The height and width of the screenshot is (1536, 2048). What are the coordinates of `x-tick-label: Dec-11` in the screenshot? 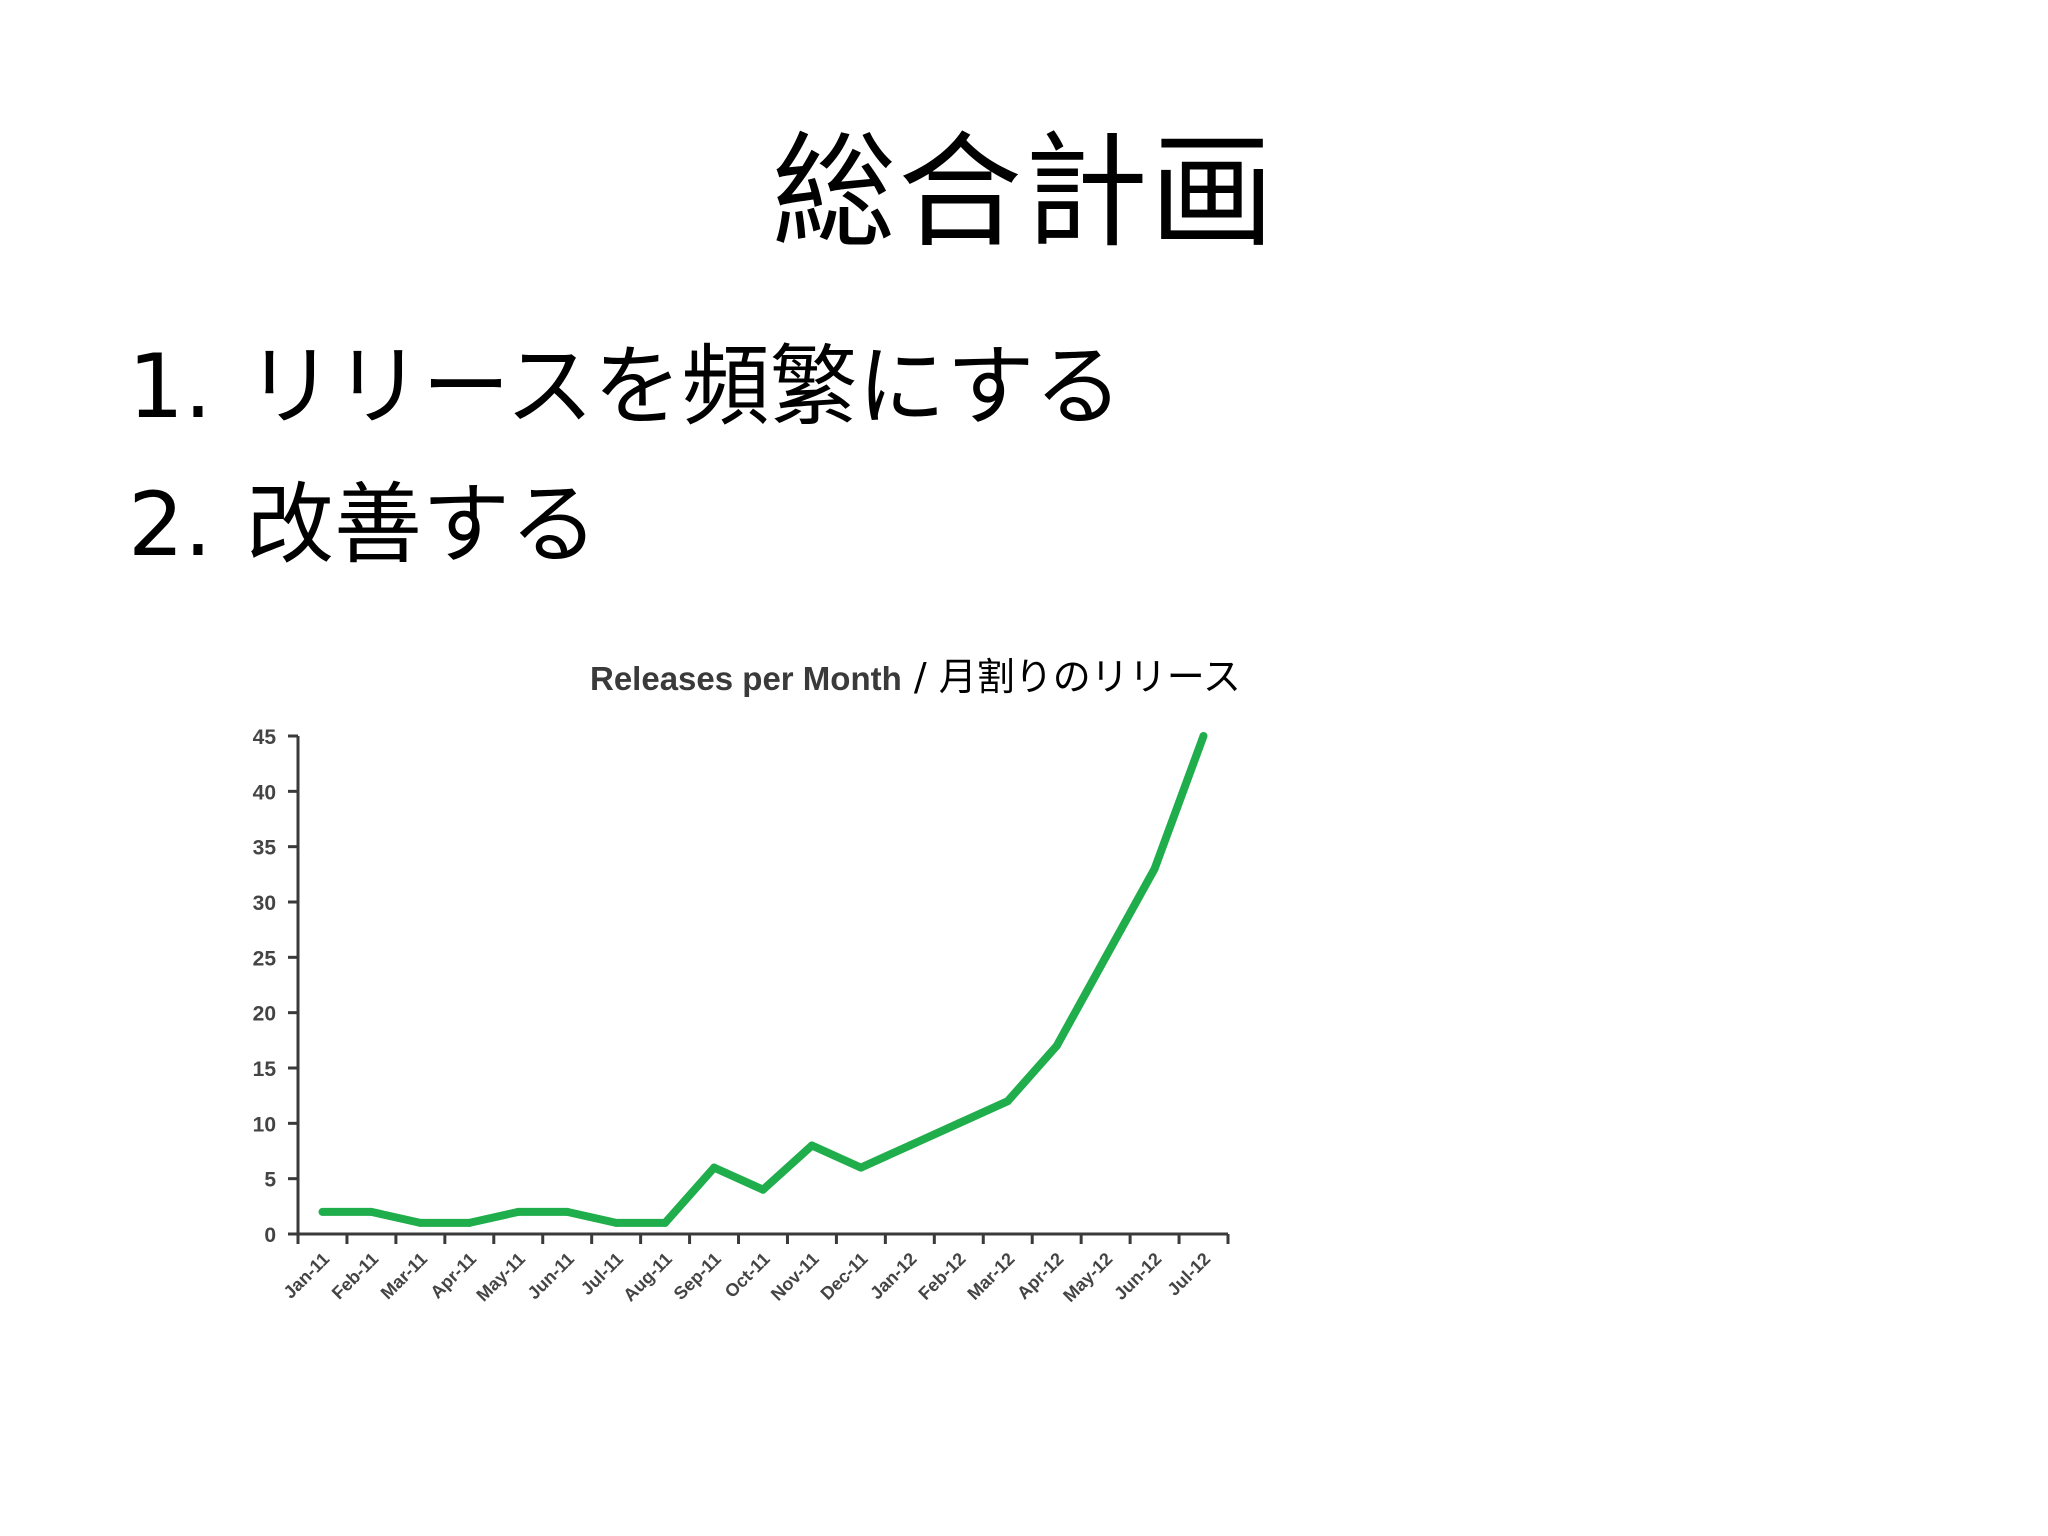 It's located at (844, 1276).